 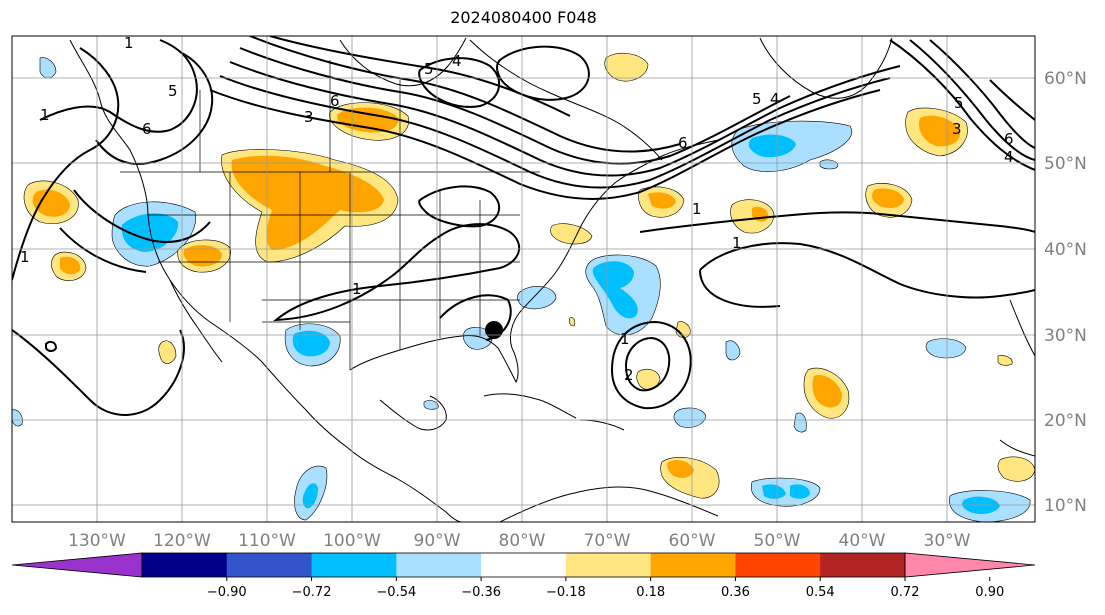 What do you see at coordinates (735, 592) in the screenshot?
I see `colorbar-label: 0.36` at bounding box center [735, 592].